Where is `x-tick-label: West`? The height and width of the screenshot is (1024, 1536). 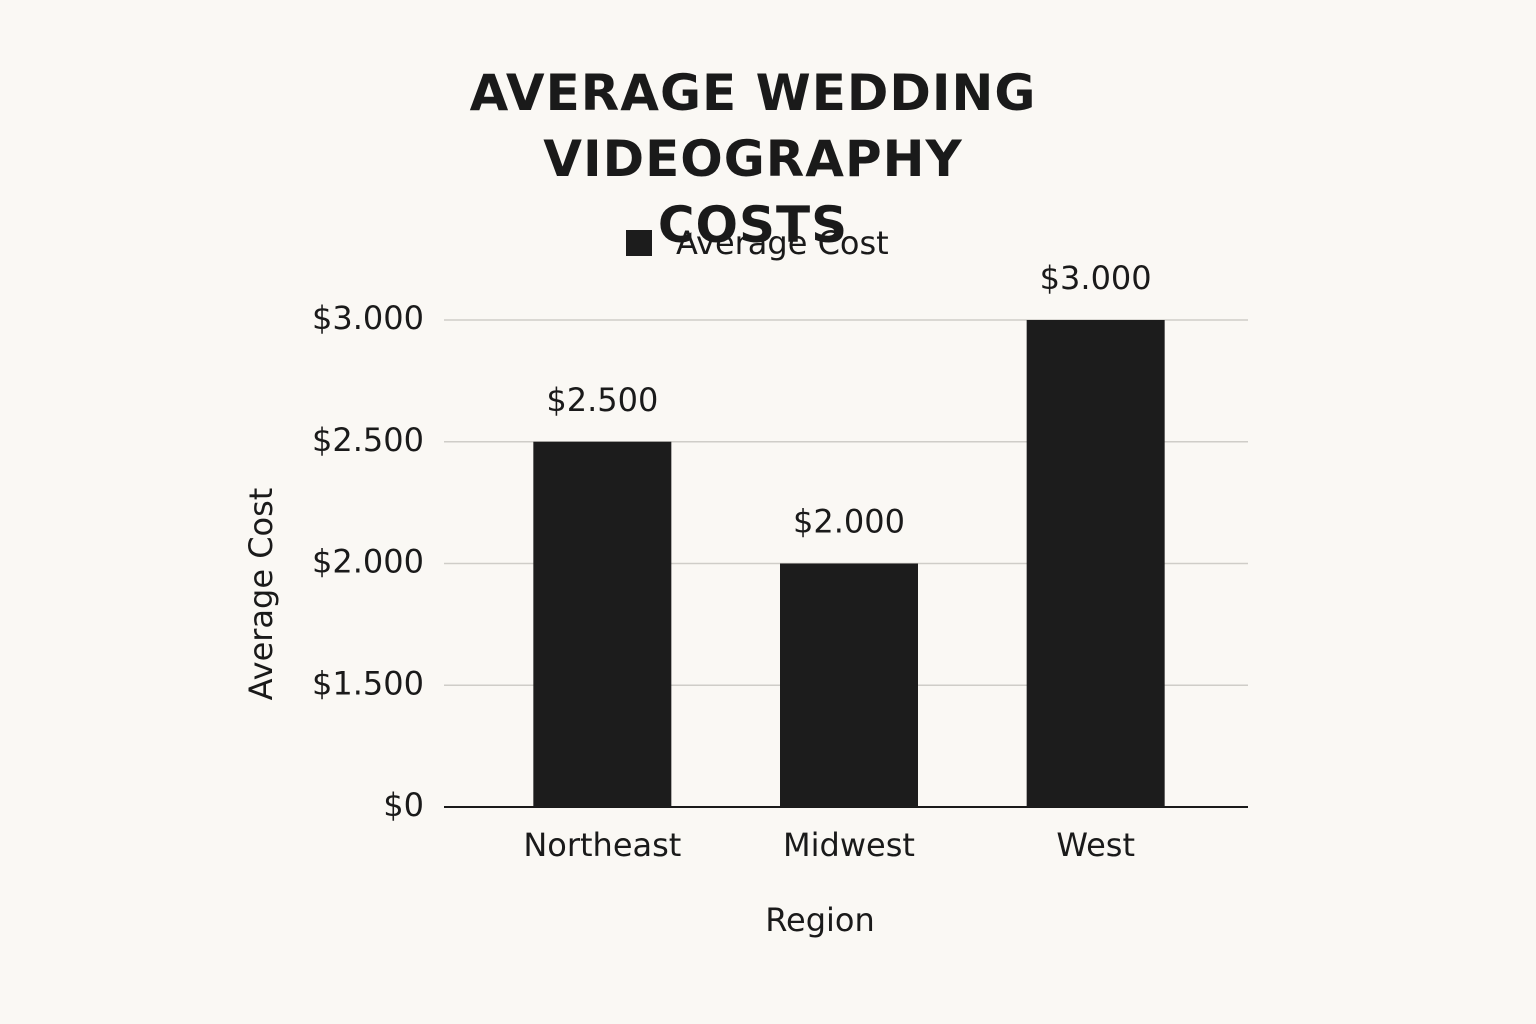 x-tick-label: West is located at coordinates (1095, 845).